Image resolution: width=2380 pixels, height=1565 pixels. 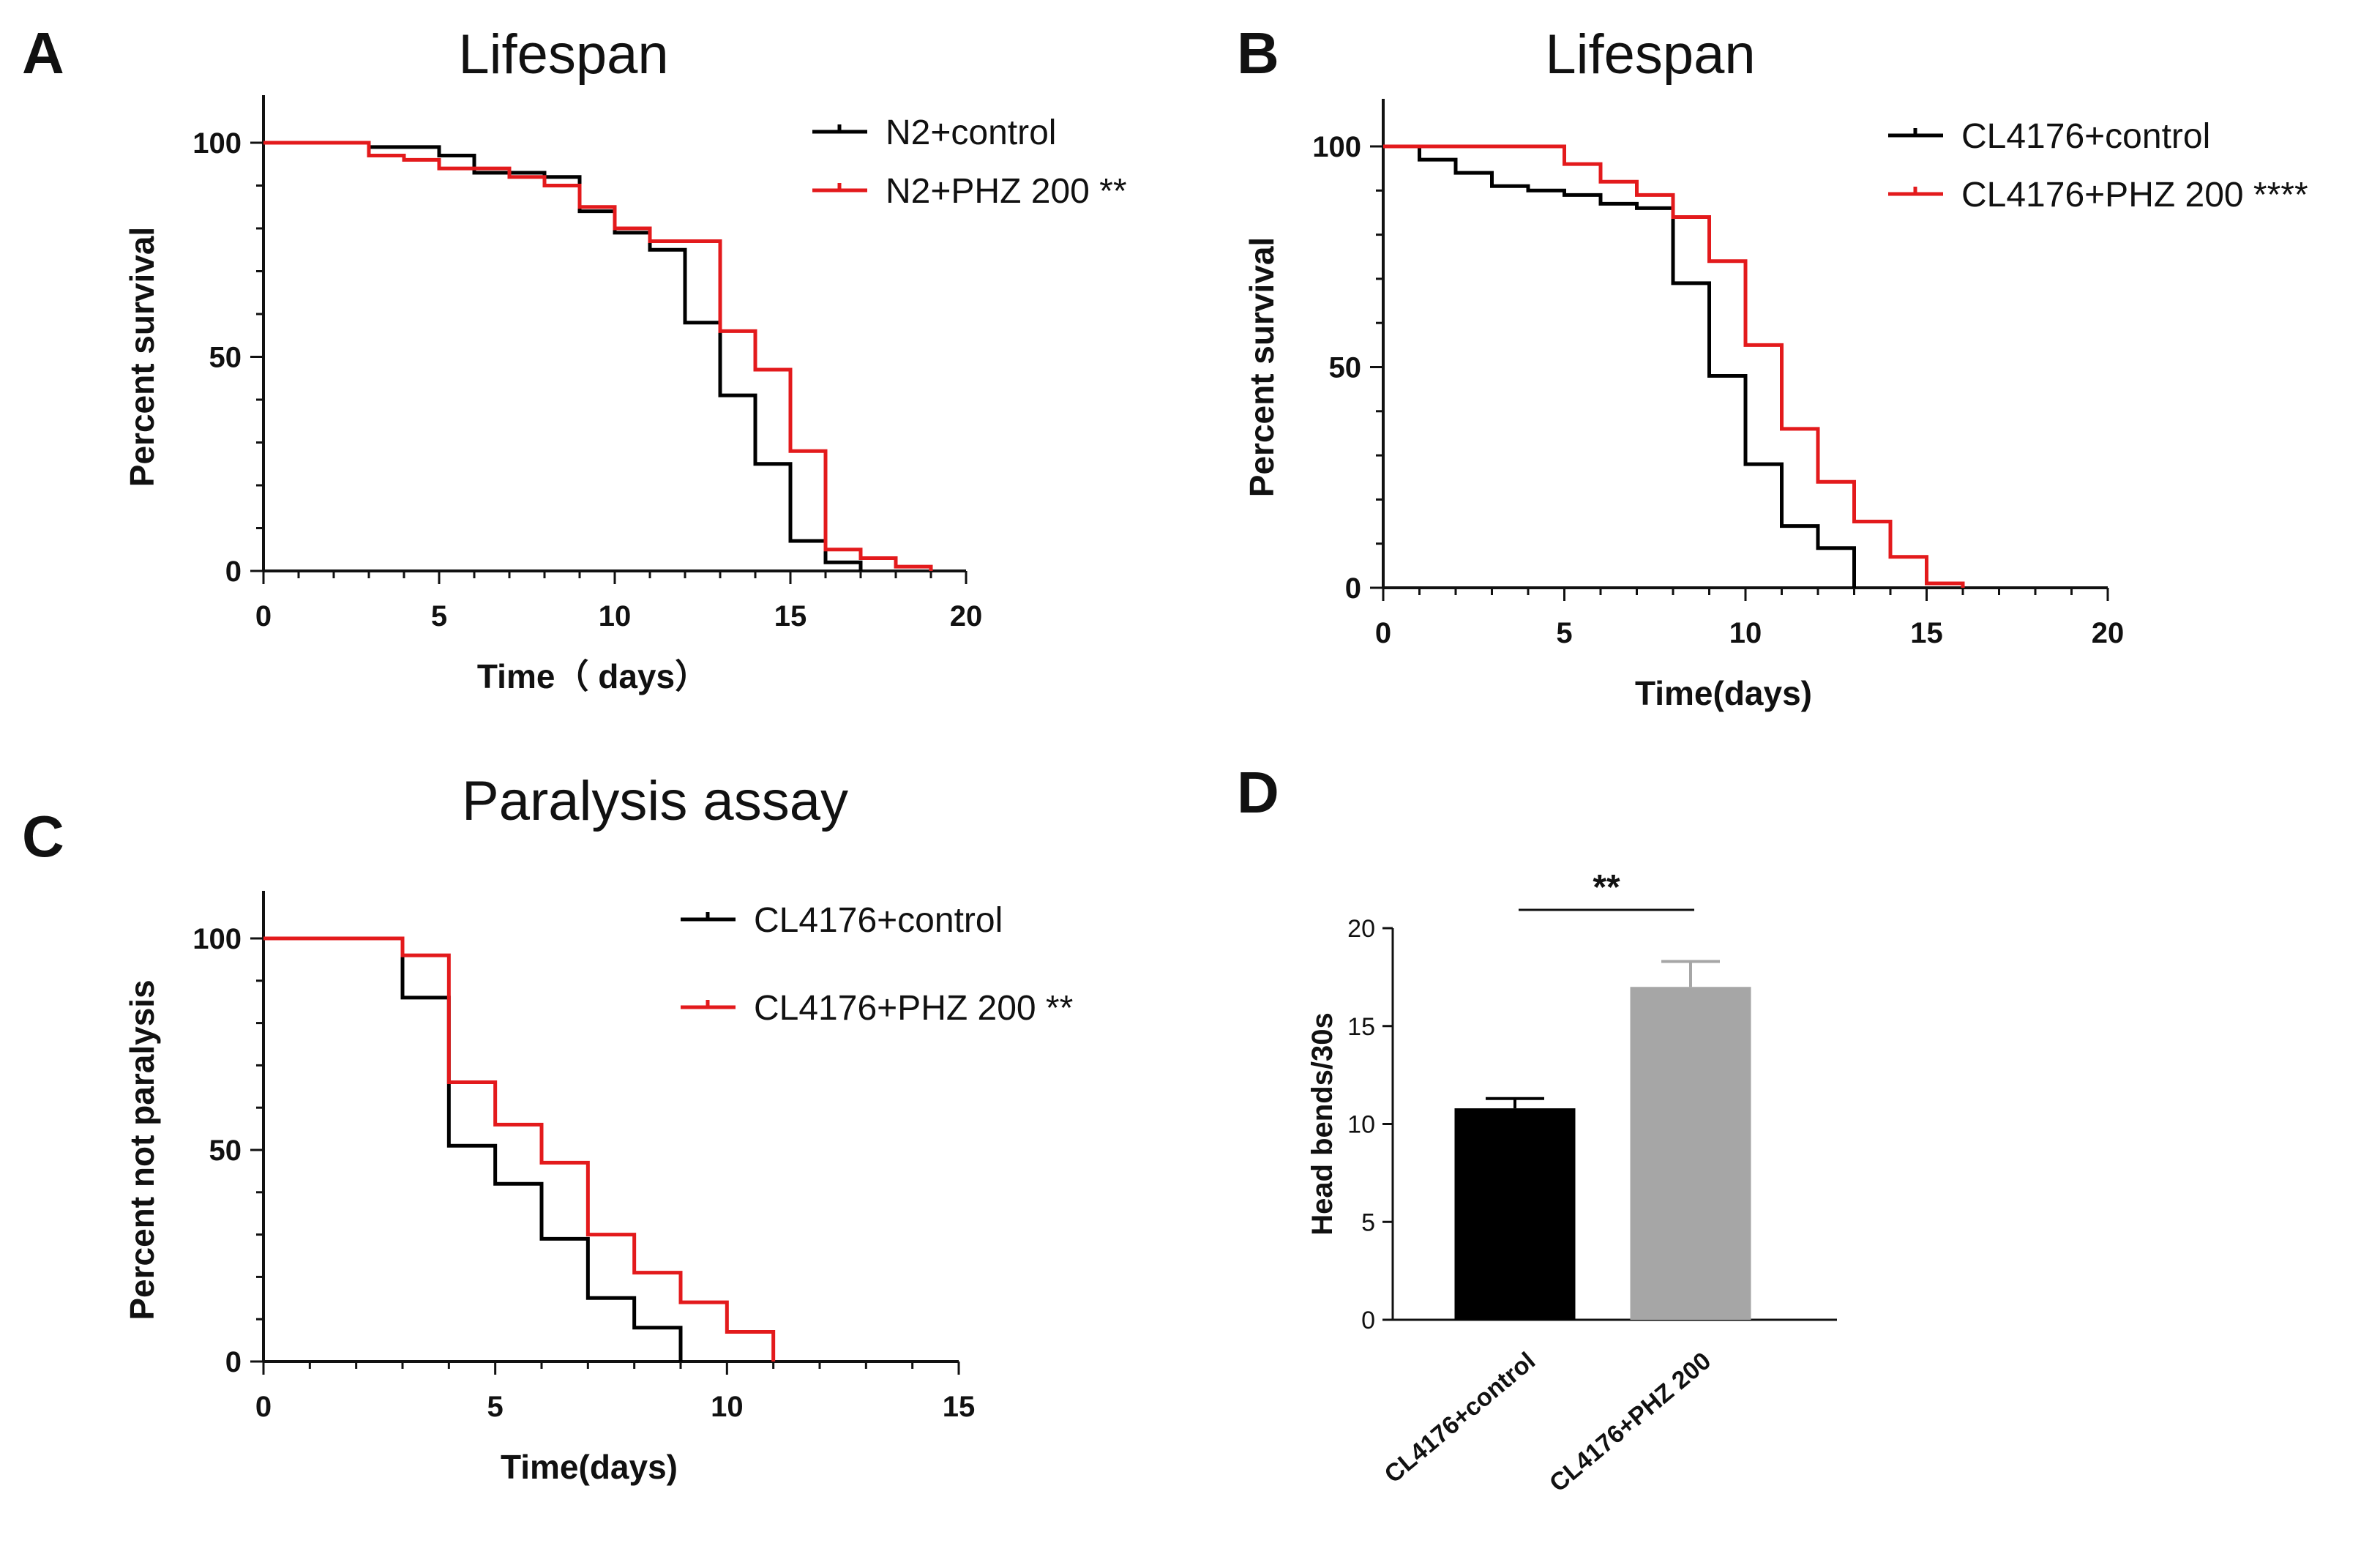 I want to click on y-tick-label: 10, so click(x=1361, y=1125).